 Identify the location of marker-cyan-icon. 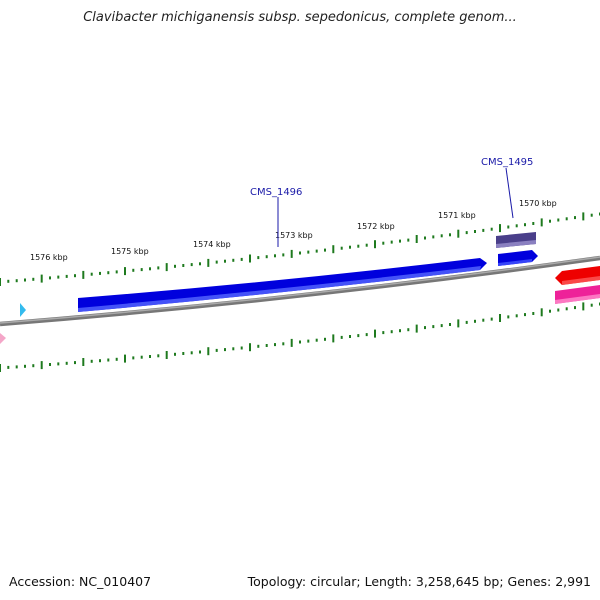
(23, 310).